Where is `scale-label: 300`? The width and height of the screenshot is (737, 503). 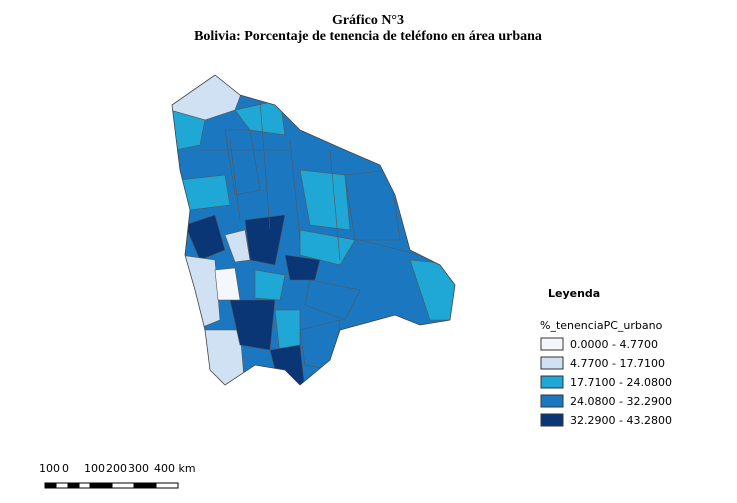 scale-label: 300 is located at coordinates (138, 468).